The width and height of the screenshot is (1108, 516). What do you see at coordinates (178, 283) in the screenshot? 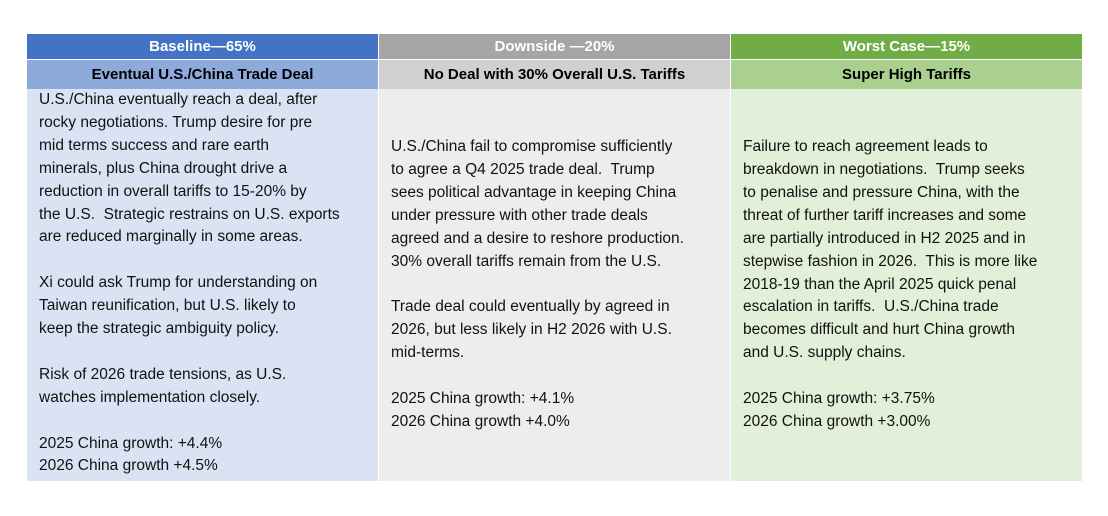
I see `text-line: Xi could ask Trump for understanding on` at bounding box center [178, 283].